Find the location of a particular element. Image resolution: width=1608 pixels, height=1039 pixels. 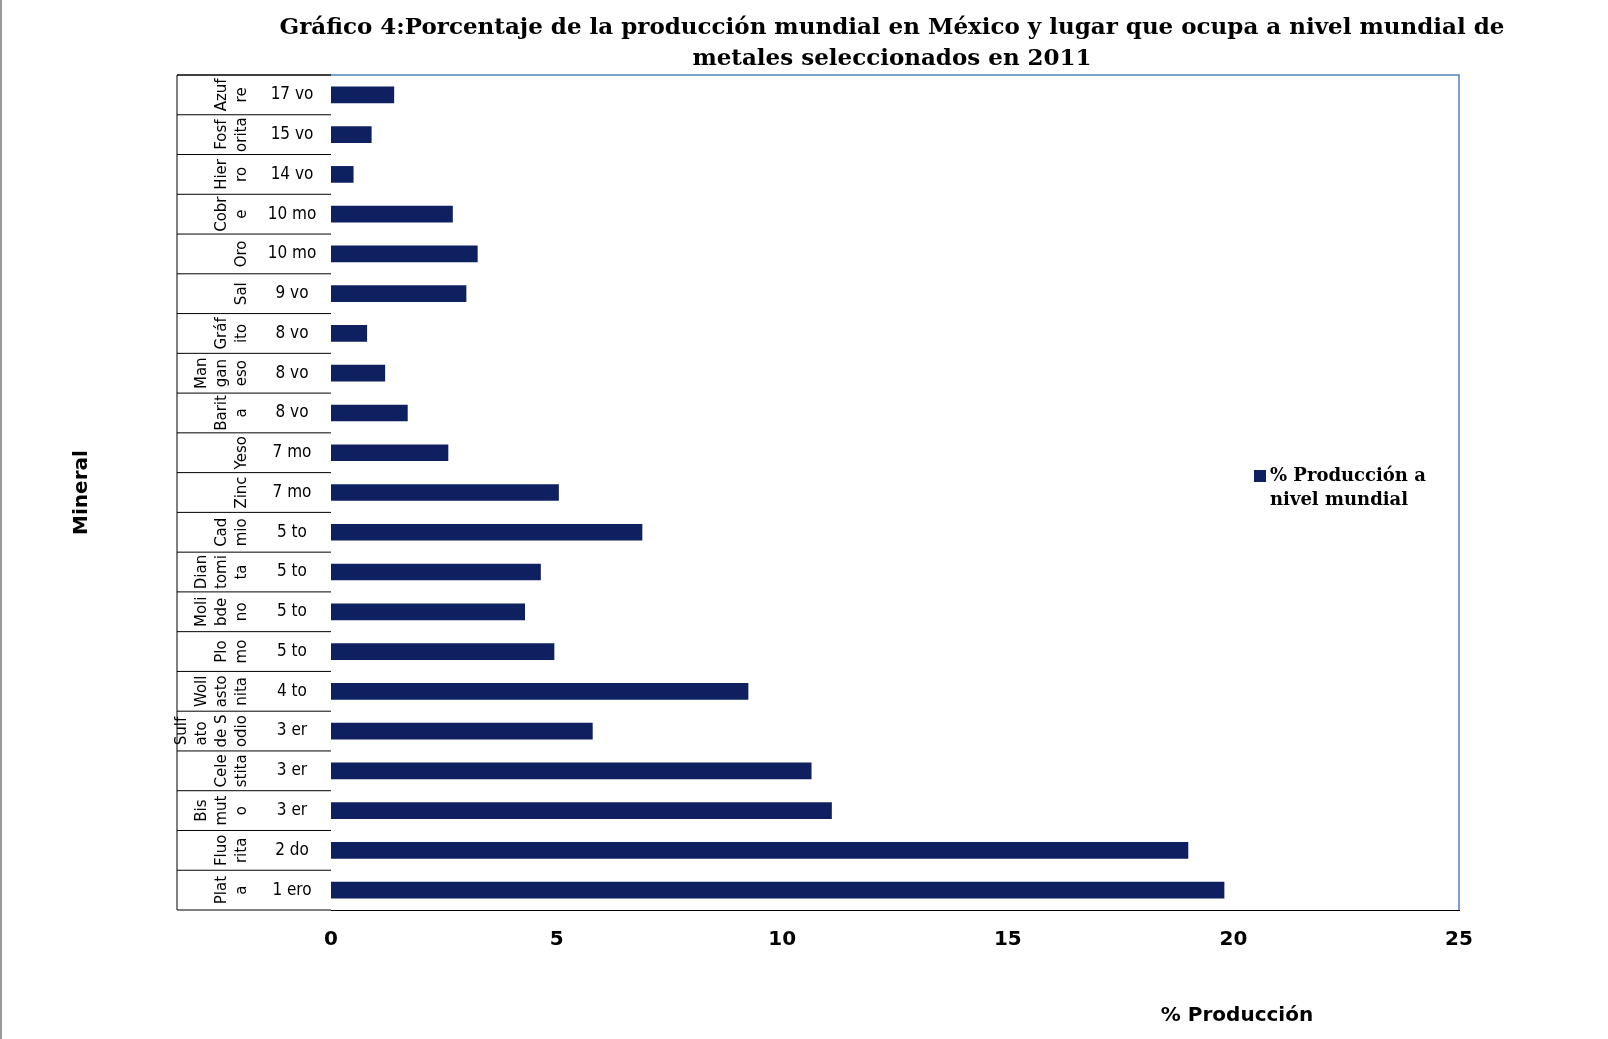

x-tick-label: 0 is located at coordinates (331, 938).